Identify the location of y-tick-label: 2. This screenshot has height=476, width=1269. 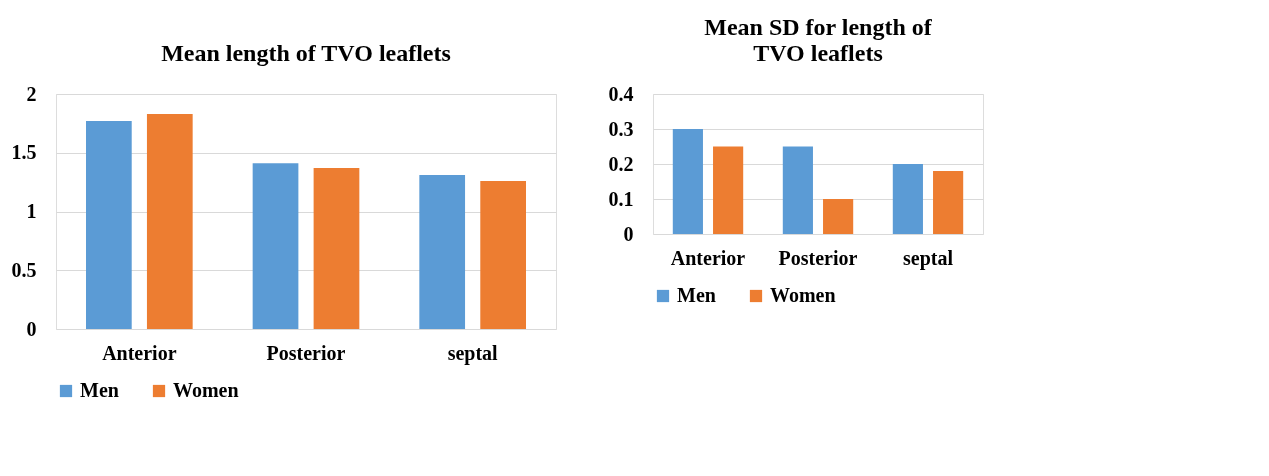
(31, 93).